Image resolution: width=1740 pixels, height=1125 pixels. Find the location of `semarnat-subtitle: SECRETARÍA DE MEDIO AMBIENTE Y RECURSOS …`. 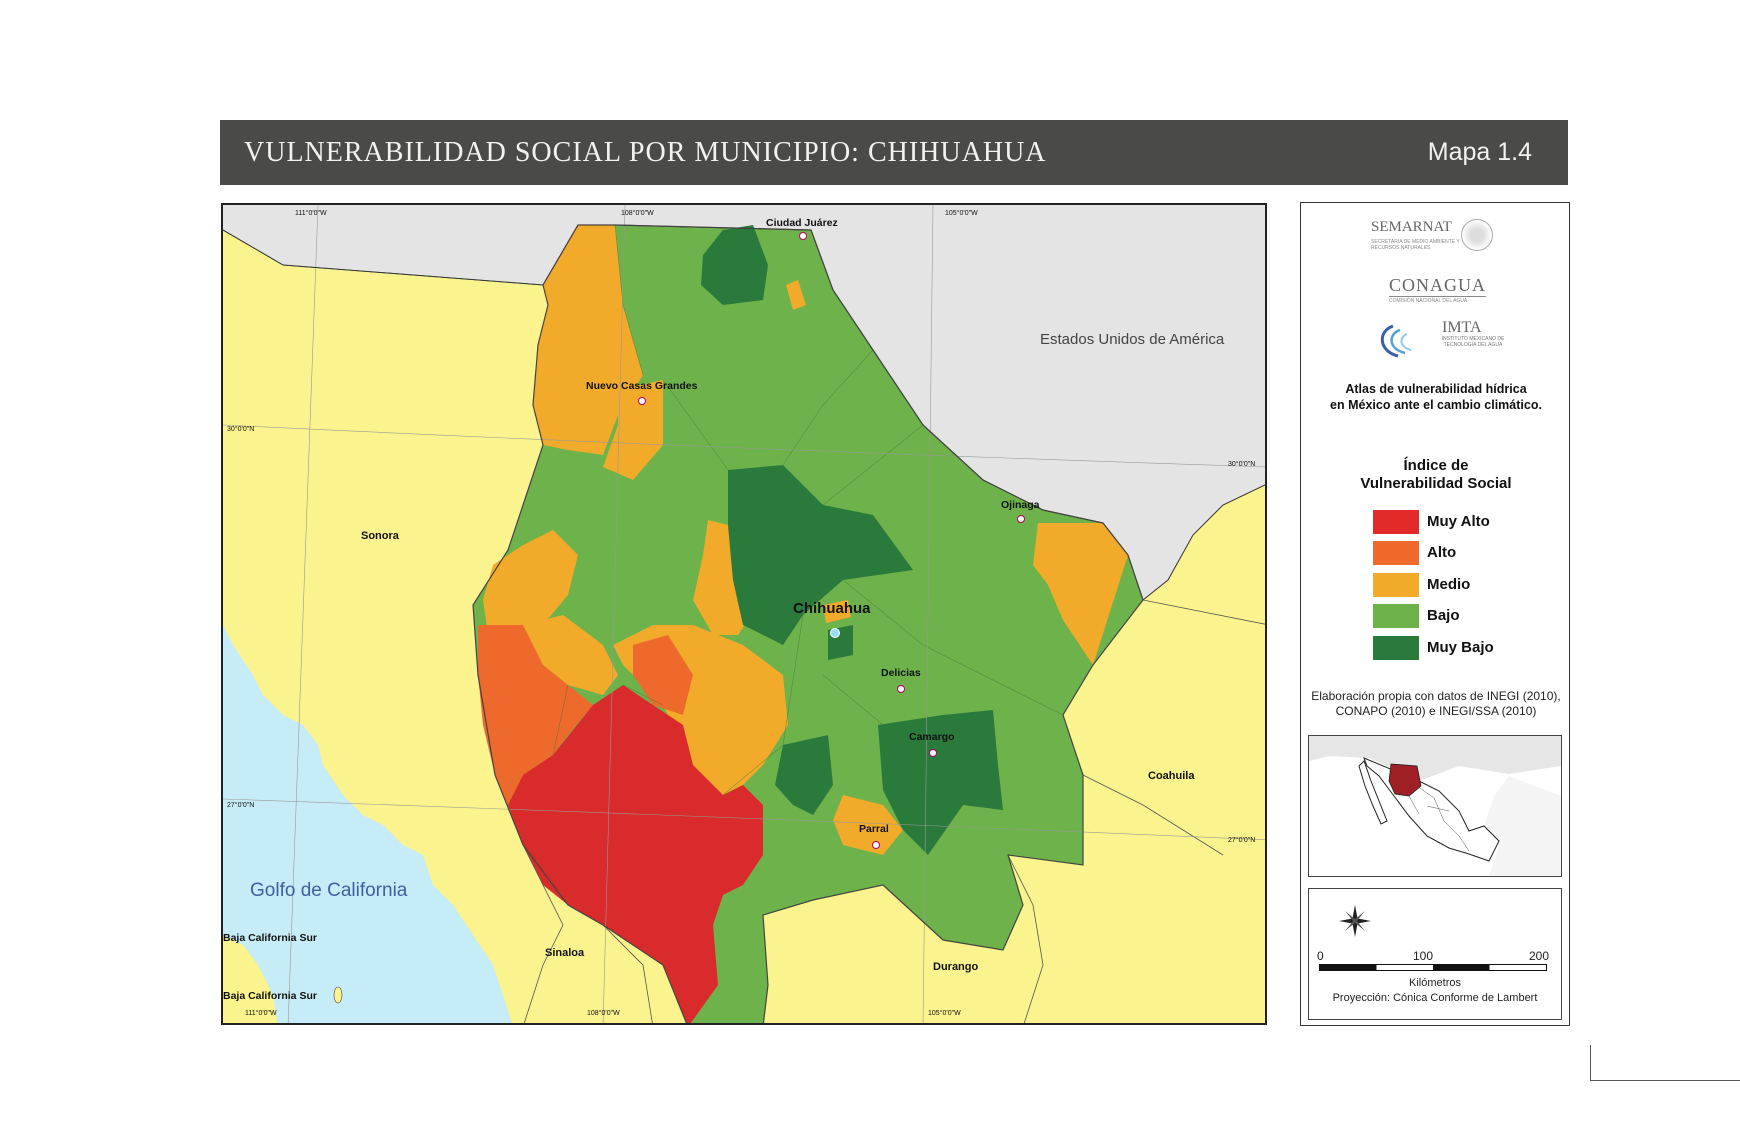

semarnat-subtitle: SECRETARÍA DE MEDIO AMBIENTE Y RECURSOS … is located at coordinates (1415, 245).